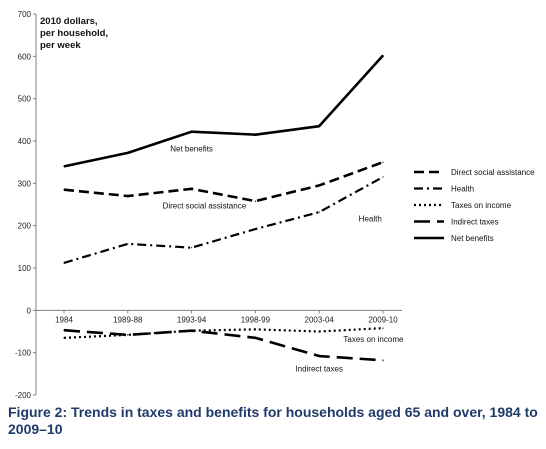 This screenshot has width=546, height=449. I want to click on y-tick-label: -100, so click(23, 353).